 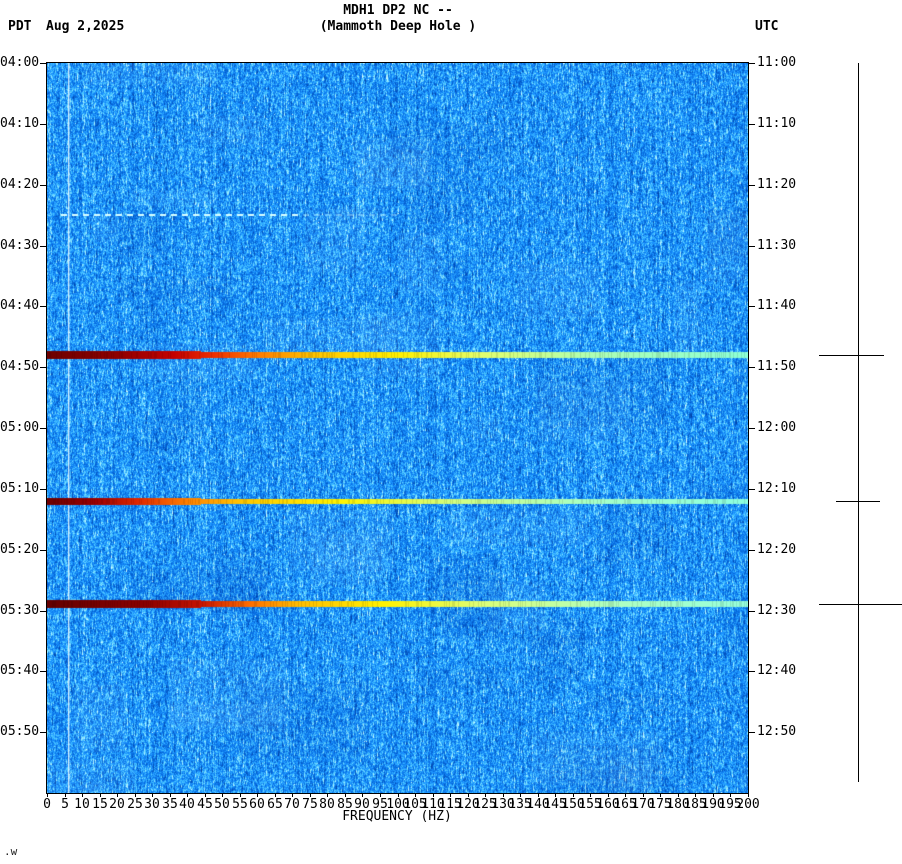 What do you see at coordinates (858, 422) in the screenshot?
I see `amplitude-scale-line` at bounding box center [858, 422].